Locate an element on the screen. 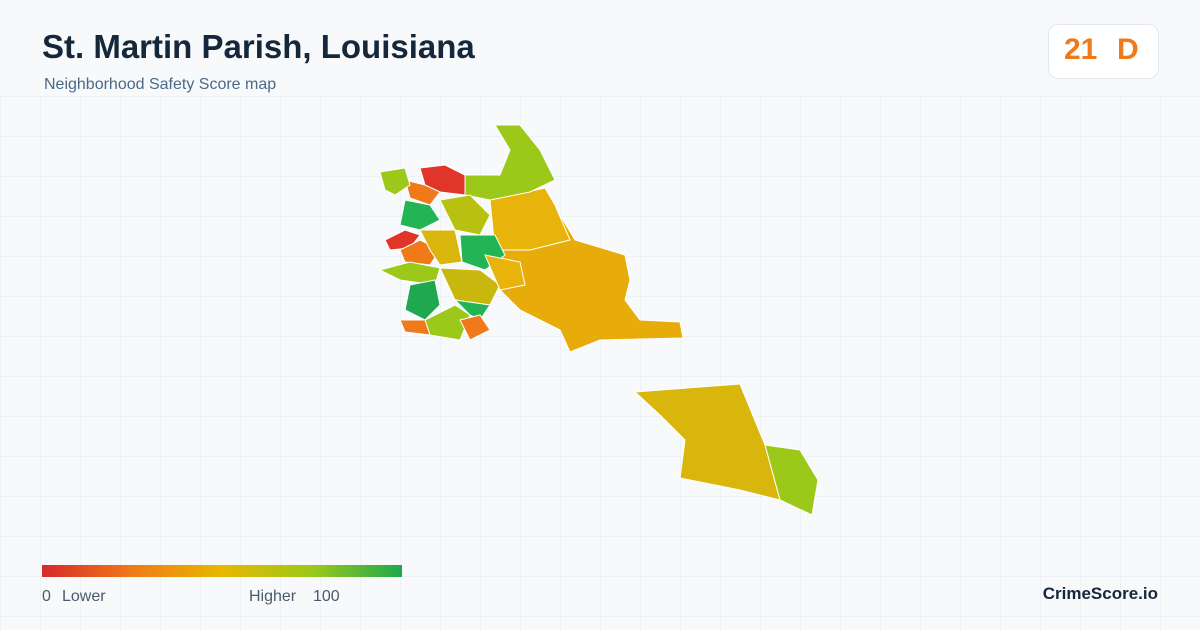 The height and width of the screenshot is (630, 1200). score-box is located at coordinates (1103, 51).